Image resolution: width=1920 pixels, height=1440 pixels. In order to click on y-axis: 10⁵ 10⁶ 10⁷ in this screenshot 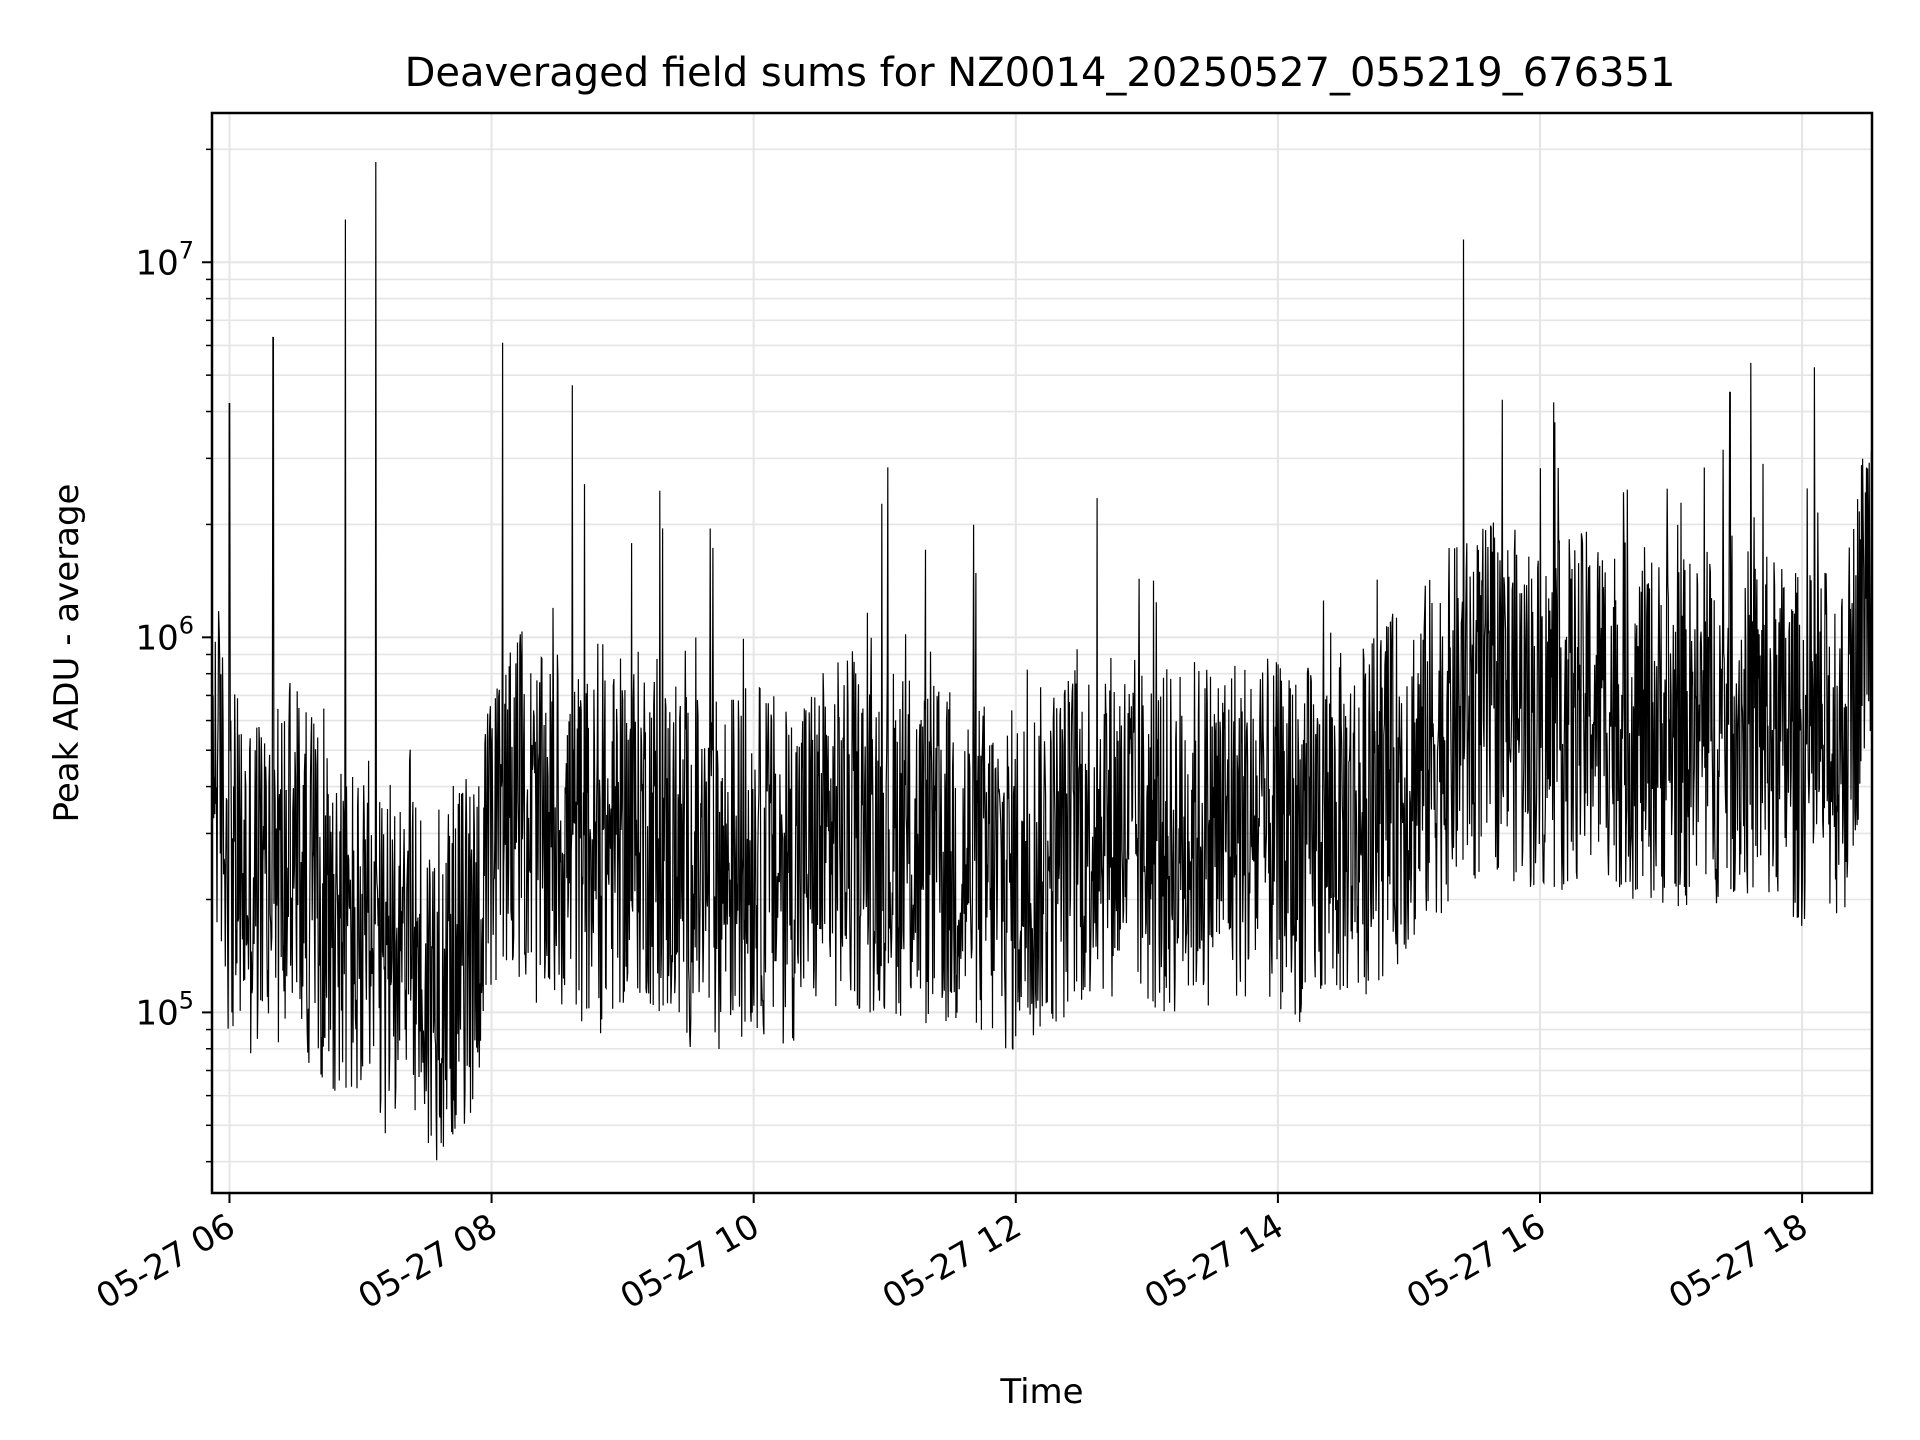, I will do `click(173, 655)`.